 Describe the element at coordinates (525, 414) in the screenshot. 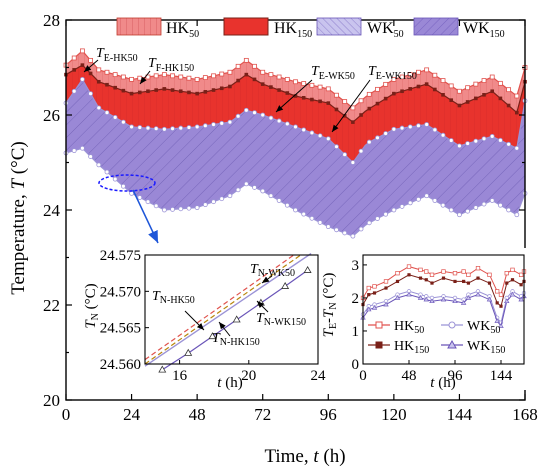

I see `x-tick-label: 168` at that location.